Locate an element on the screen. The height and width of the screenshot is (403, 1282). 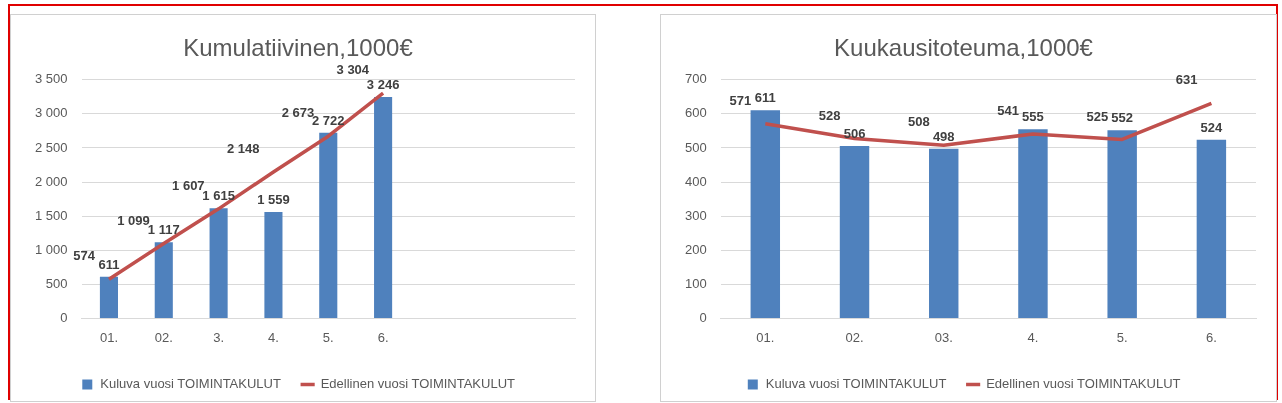
y-tick-label: 2 500 is located at coordinates (51, 147).